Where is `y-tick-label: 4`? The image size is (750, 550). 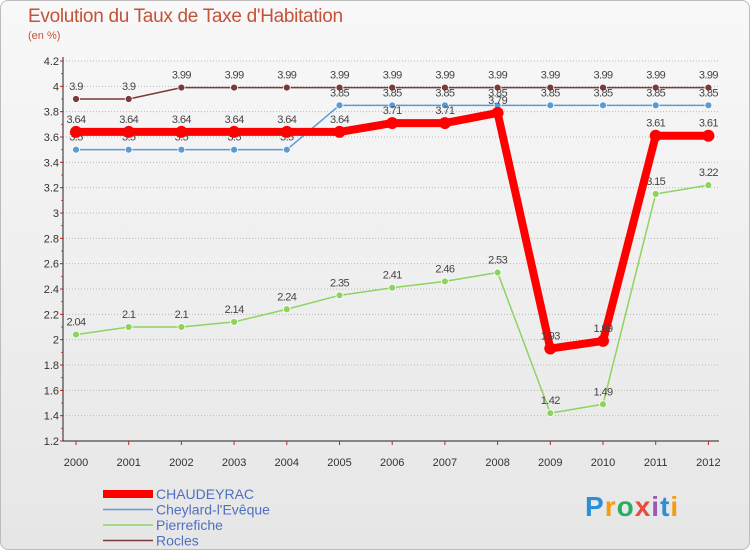
y-tick-label: 4 is located at coordinates (56, 87).